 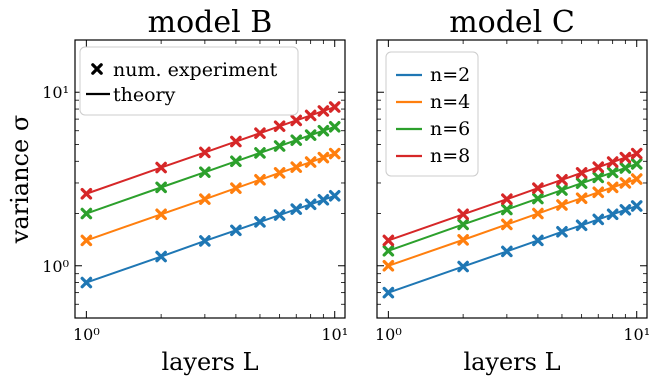 I want to click on legend-label: n=8, so click(x=450, y=156).